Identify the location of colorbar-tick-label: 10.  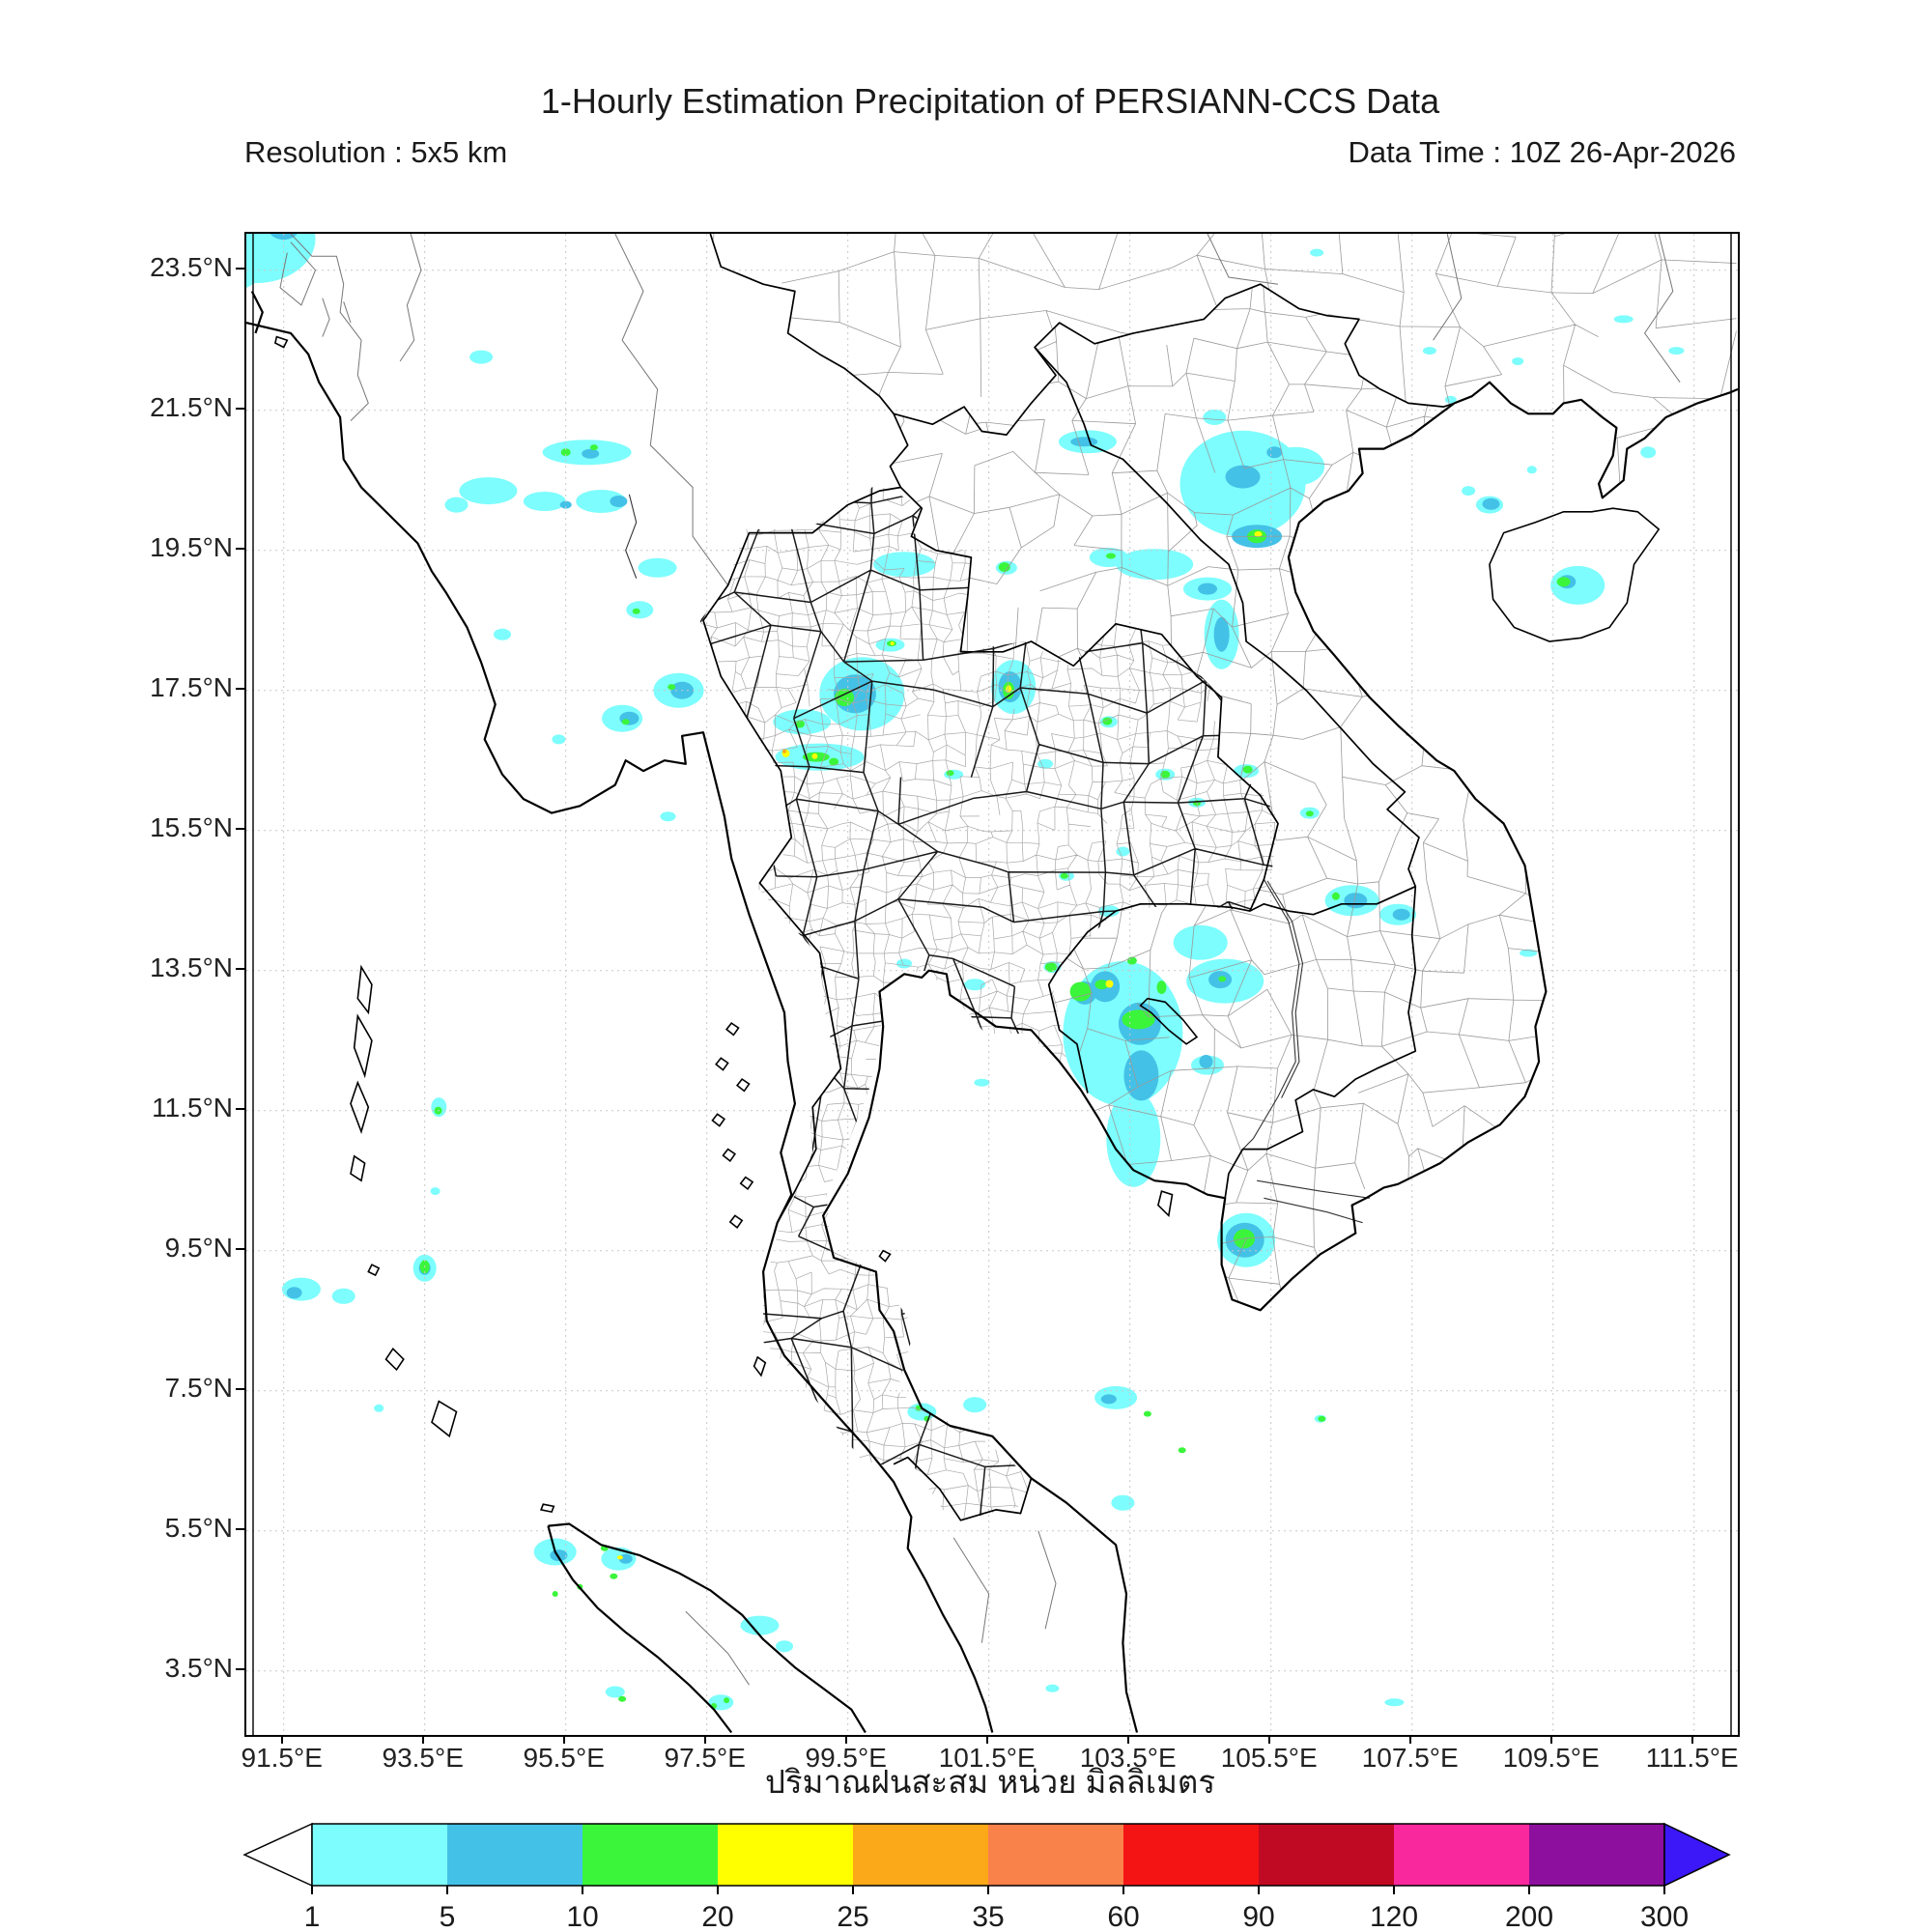
(582, 1916).